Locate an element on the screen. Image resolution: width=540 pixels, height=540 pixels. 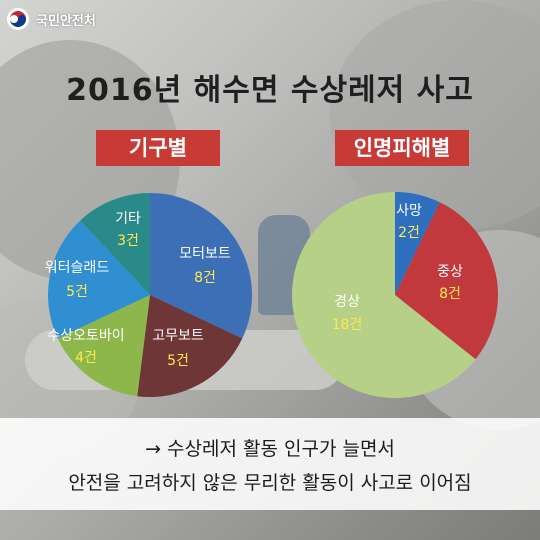
slice-value: 2건 is located at coordinates (409, 233).